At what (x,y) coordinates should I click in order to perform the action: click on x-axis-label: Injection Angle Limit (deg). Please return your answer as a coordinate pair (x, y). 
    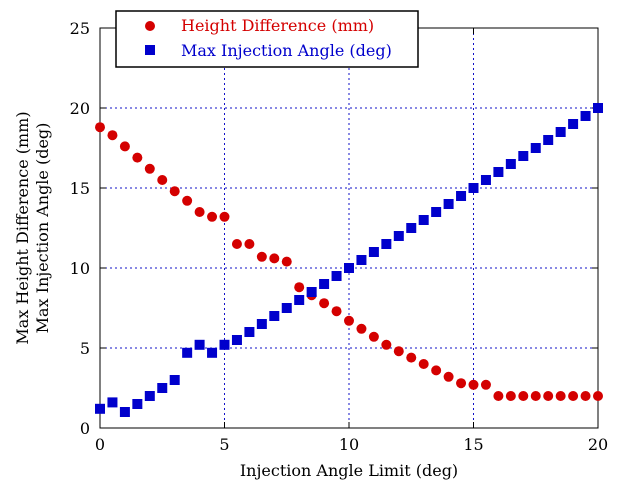
    Looking at the image, I should click on (349, 470).